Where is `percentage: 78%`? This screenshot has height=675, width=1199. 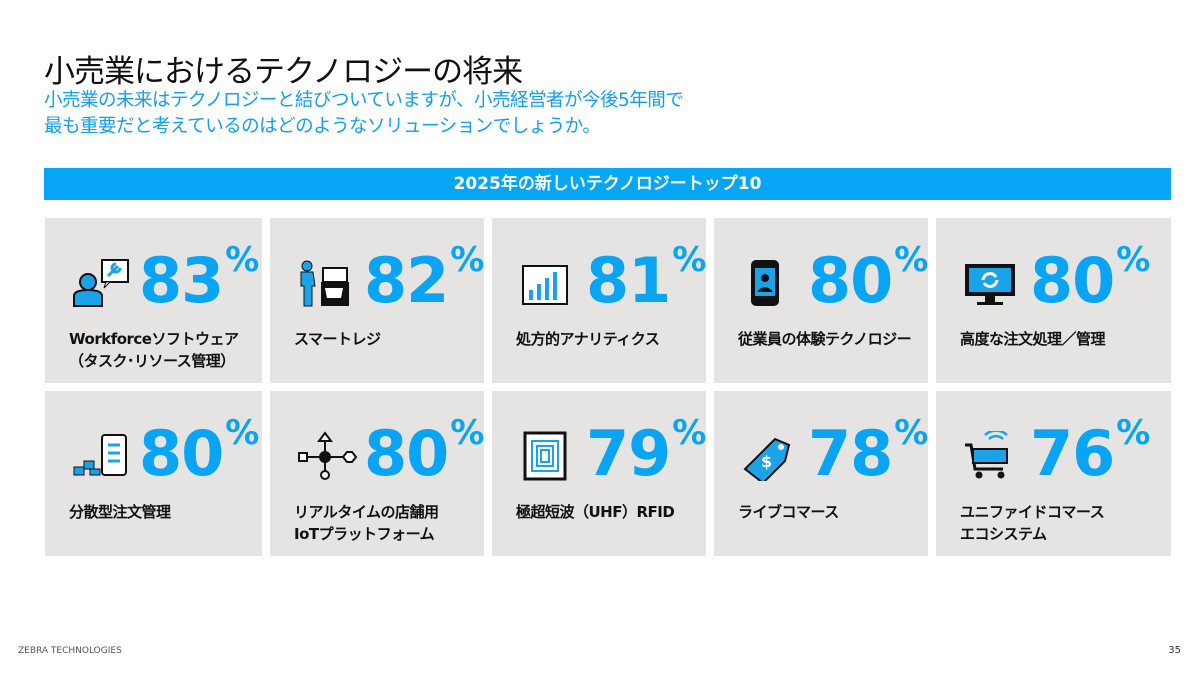 percentage: 78% is located at coordinates (868, 451).